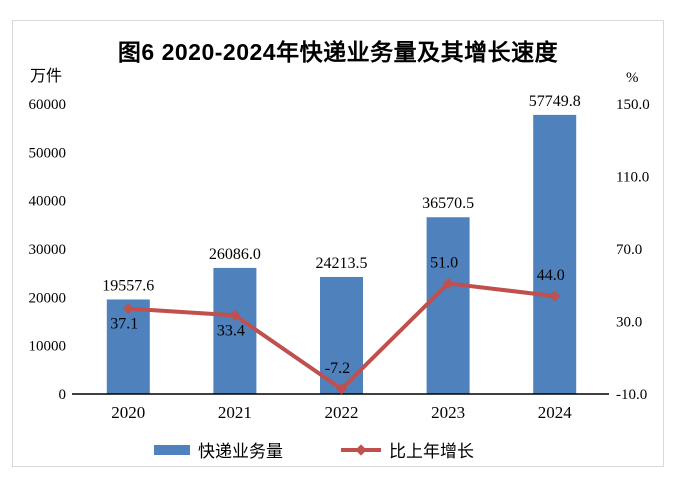  I want to click on diamond-marker-icon, so click(361, 449).